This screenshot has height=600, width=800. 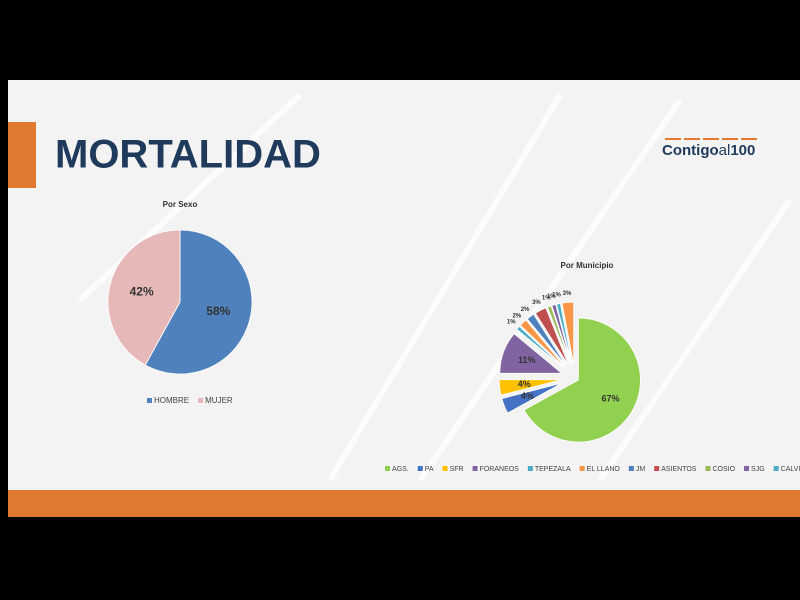 What do you see at coordinates (604, 469) in the screenshot?
I see `legend-label: EL LLANO` at bounding box center [604, 469].